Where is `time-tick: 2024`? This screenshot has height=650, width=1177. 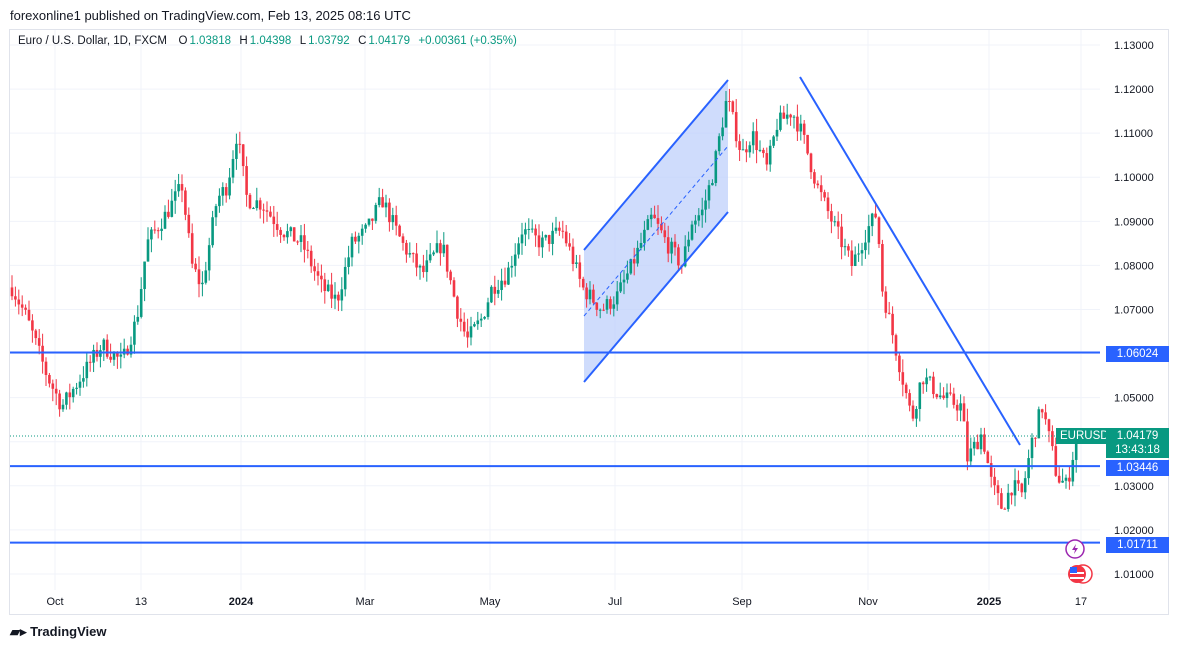 time-tick: 2024 is located at coordinates (241, 602).